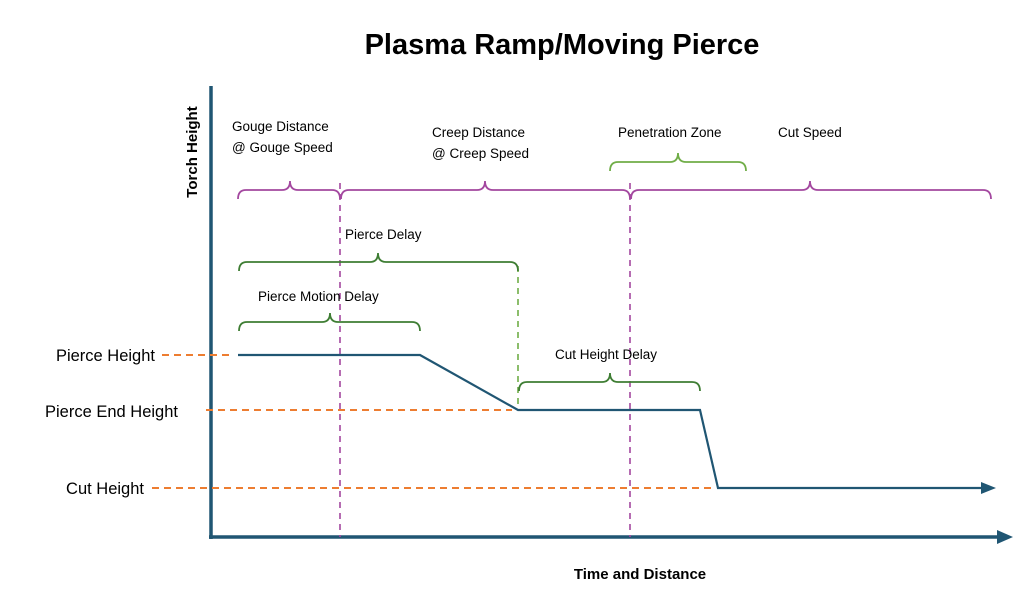  What do you see at coordinates (1005, 537) in the screenshot?
I see `x-axis-arrowhead-icon` at bounding box center [1005, 537].